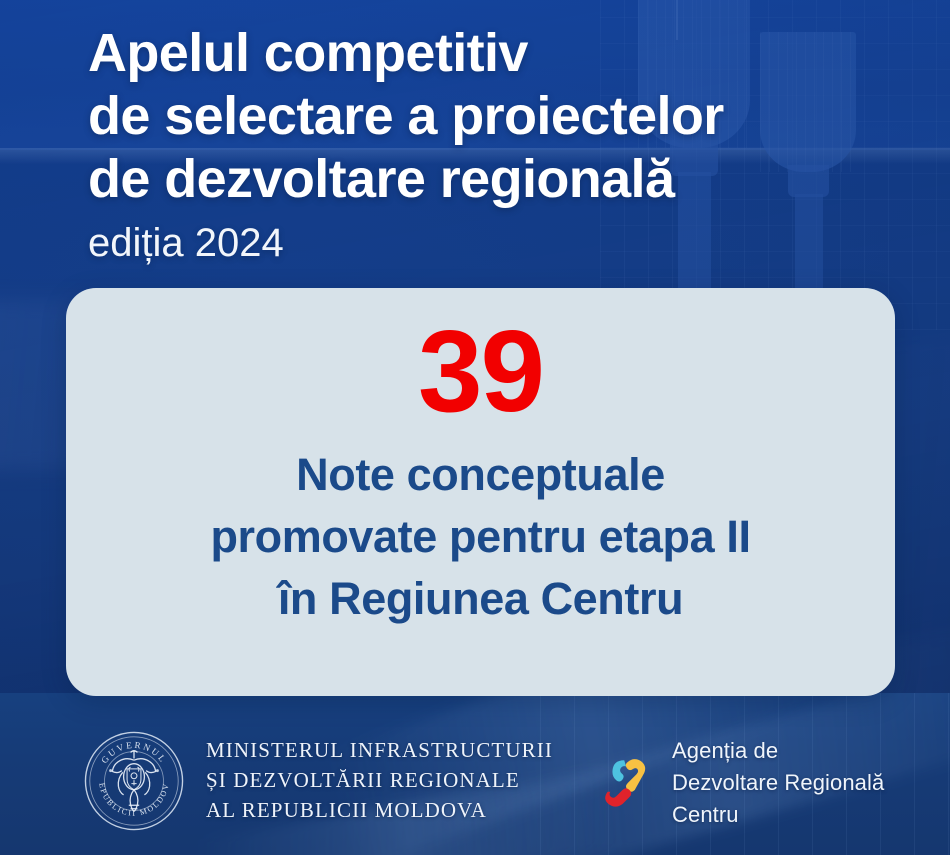  I want to click on headline-line-3: de dezvoltare regională, so click(381, 179).